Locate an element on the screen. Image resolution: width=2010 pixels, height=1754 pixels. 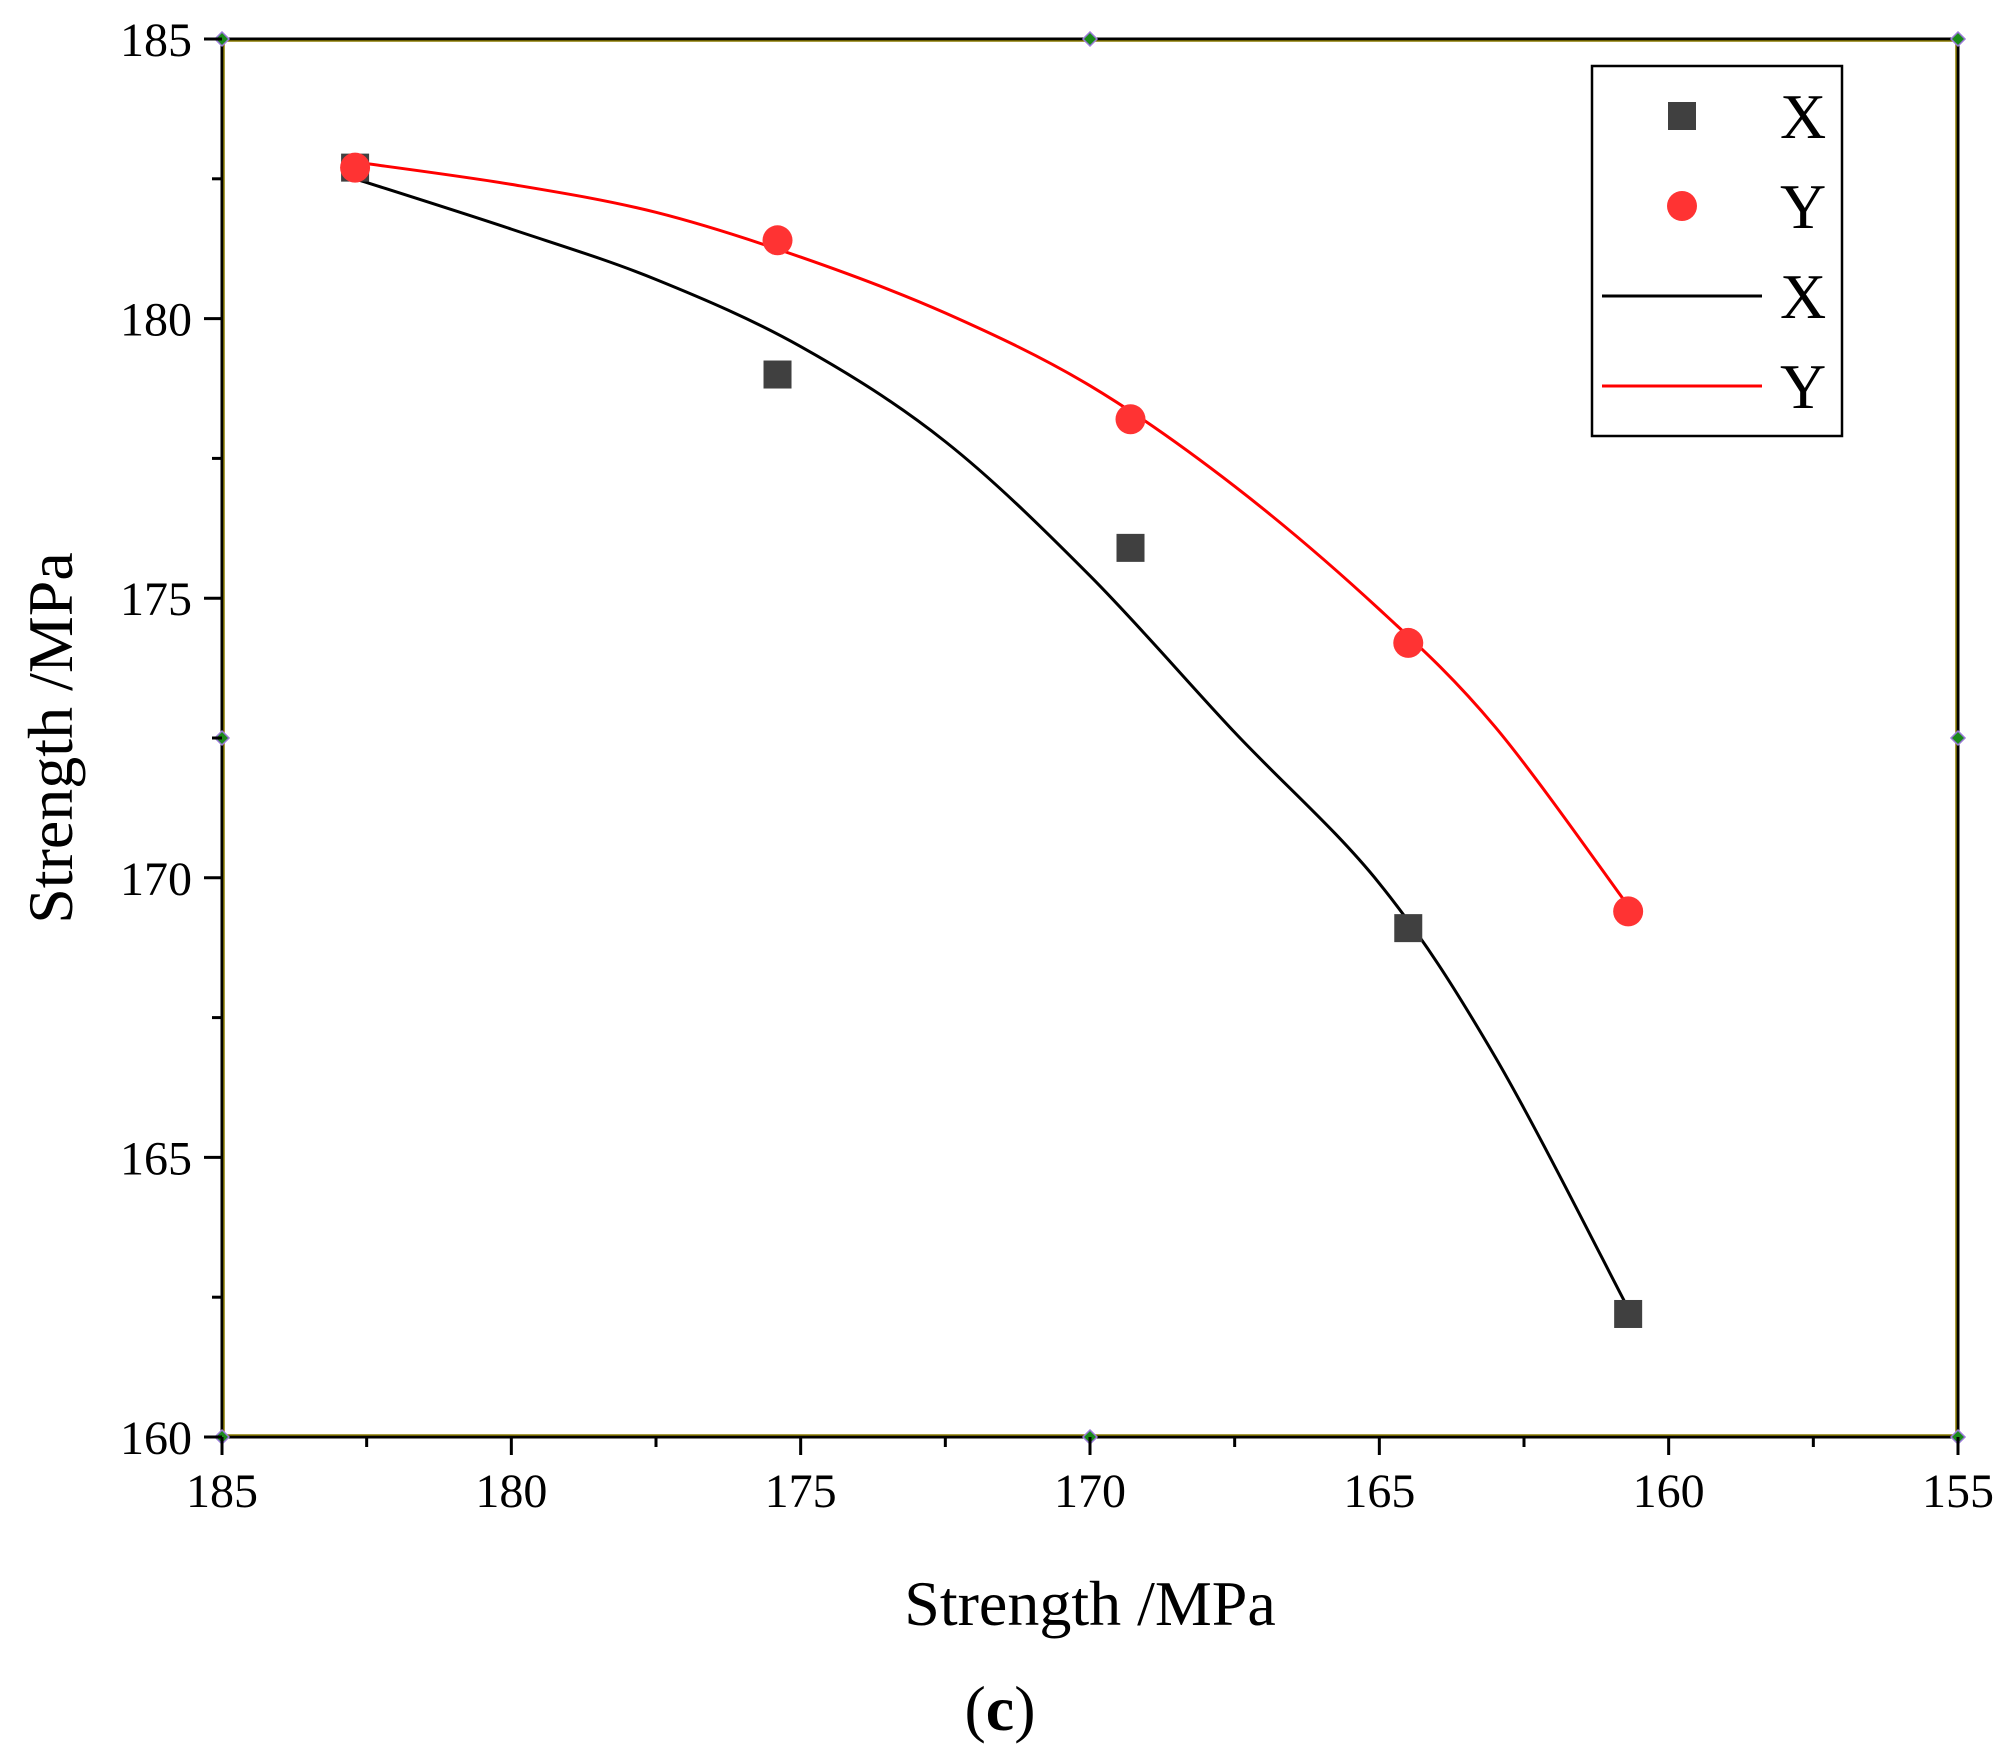
x-tick-label: 160 is located at coordinates (1669, 1491).